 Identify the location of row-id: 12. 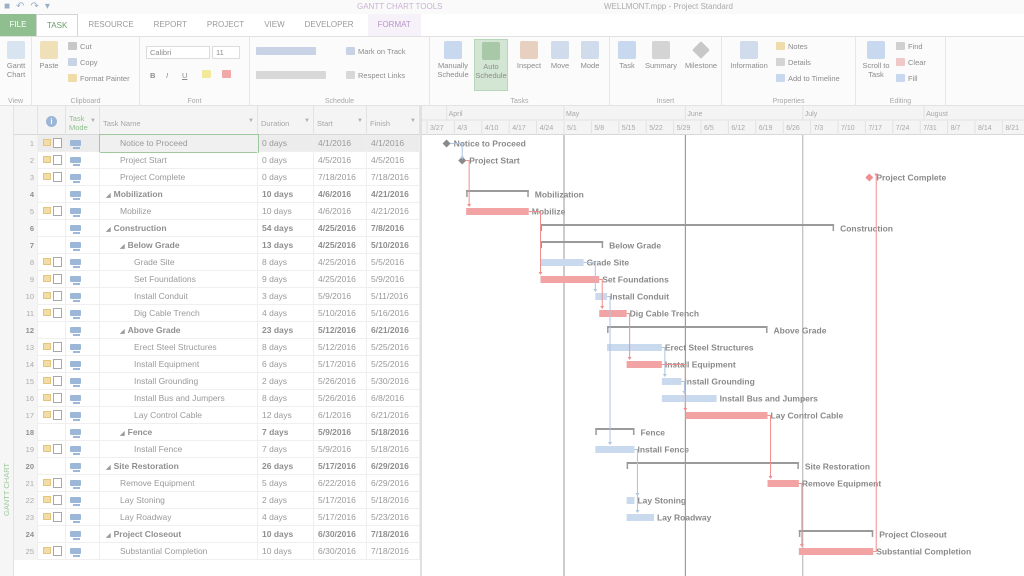
(26, 330).